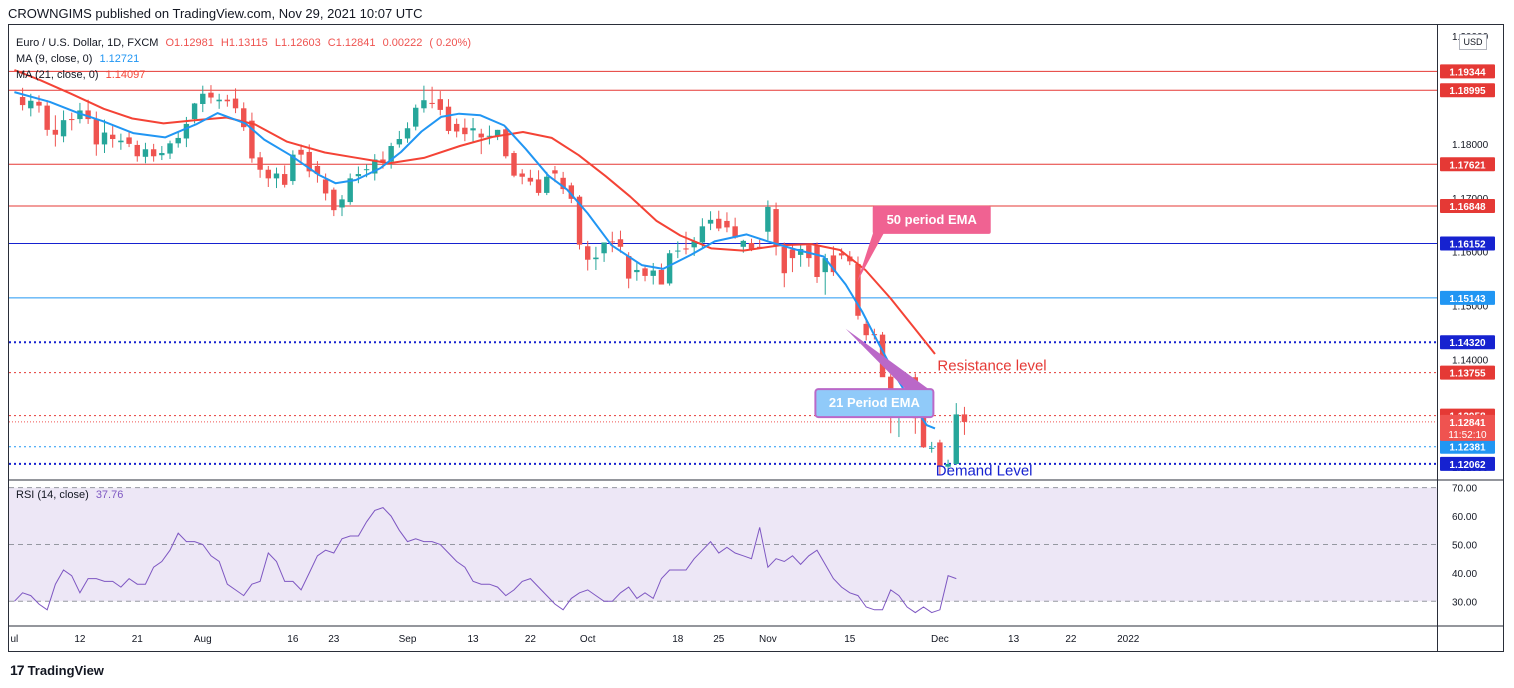 The height and width of the screenshot is (688, 1514). Describe the element at coordinates (1014, 639) in the screenshot. I see `time-tick-label: 13` at that location.